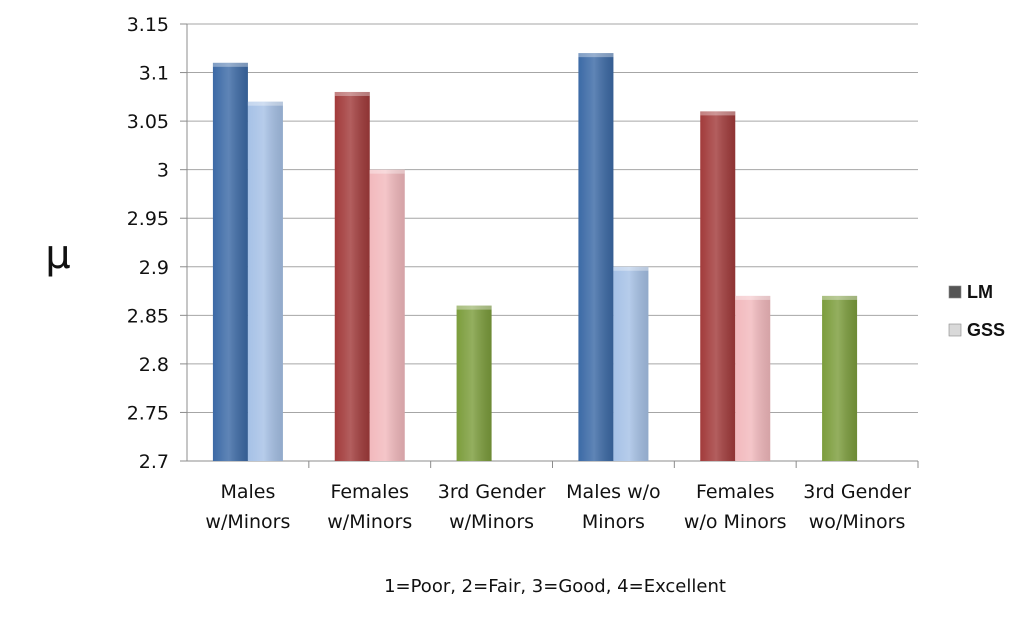  I want to click on legend-swatch-gss, so click(955, 330).